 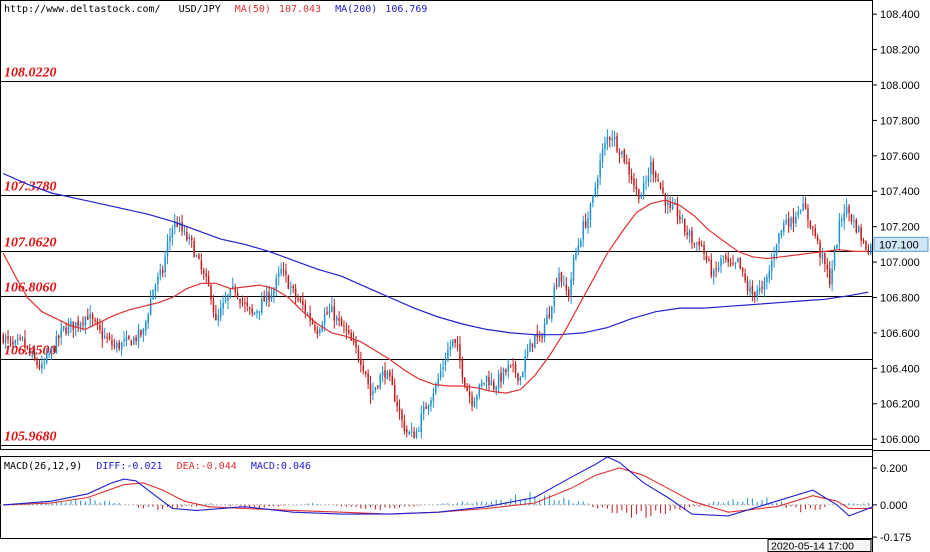 I want to click on timestamp-label: 2020-05-14 17:00, so click(x=812, y=546).